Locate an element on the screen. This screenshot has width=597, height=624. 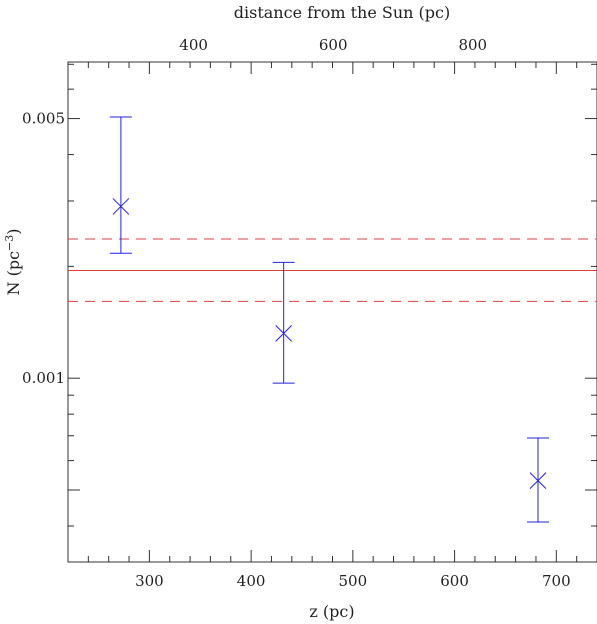
x-axis-title: z (pc) is located at coordinates (331, 611).